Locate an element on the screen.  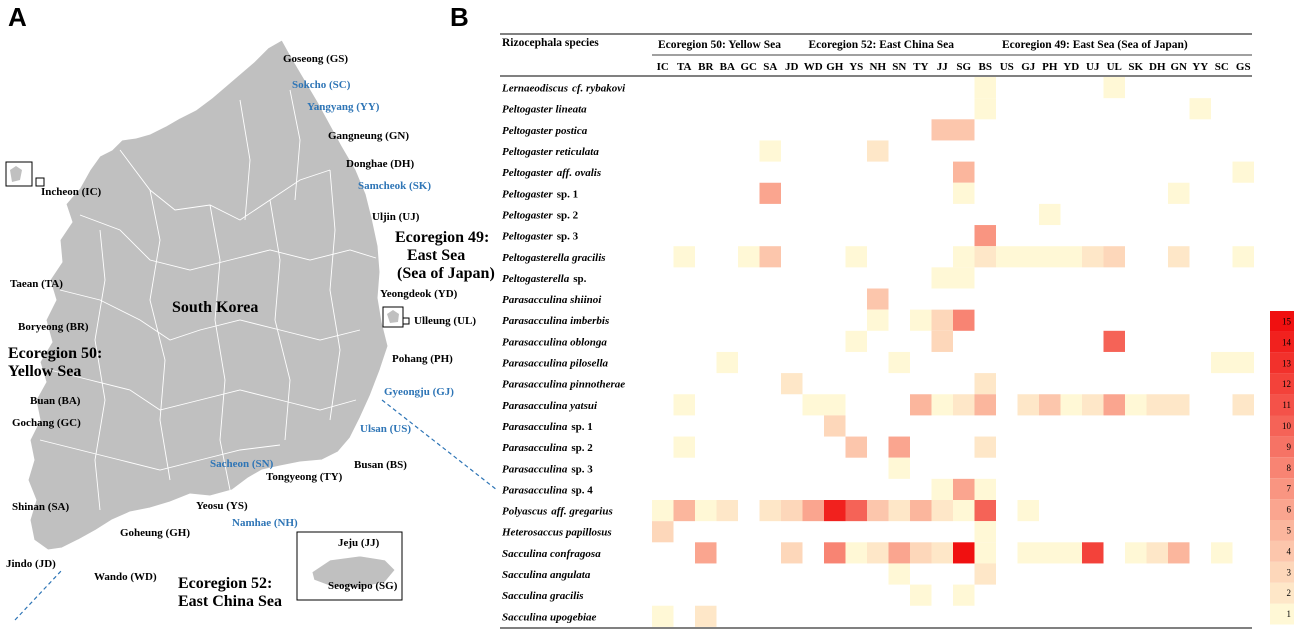
species-label: Parasacculina shiinoi is located at coordinates (552, 300).